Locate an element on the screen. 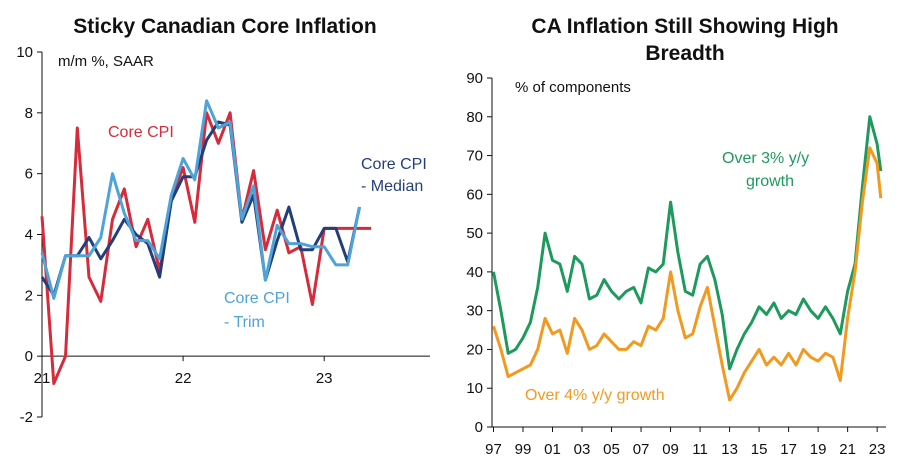  y-tick-label: 70 is located at coordinates (474, 156).